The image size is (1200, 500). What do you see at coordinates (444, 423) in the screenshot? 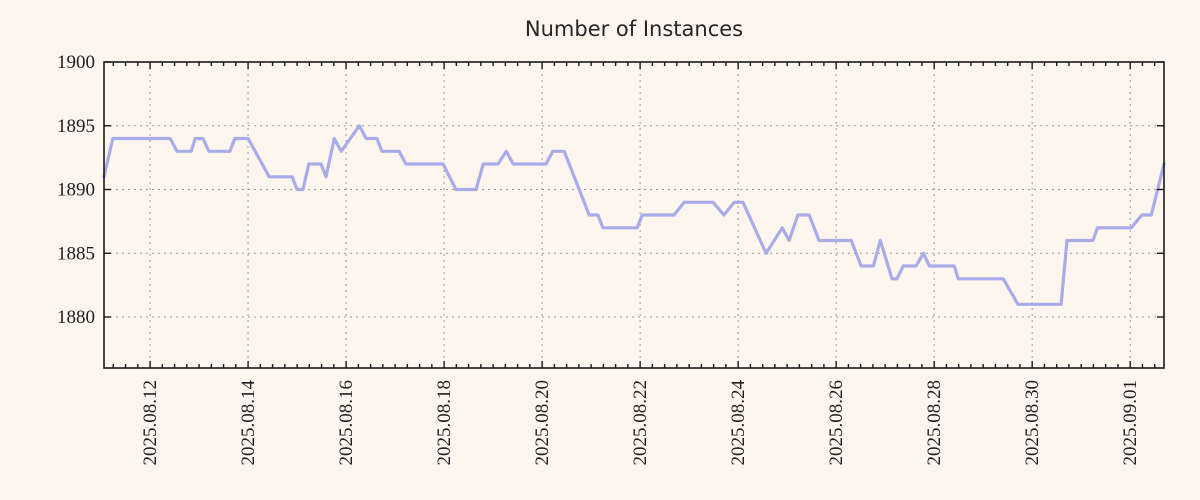
I see `x-tick-label: 2025.08.18` at bounding box center [444, 423].